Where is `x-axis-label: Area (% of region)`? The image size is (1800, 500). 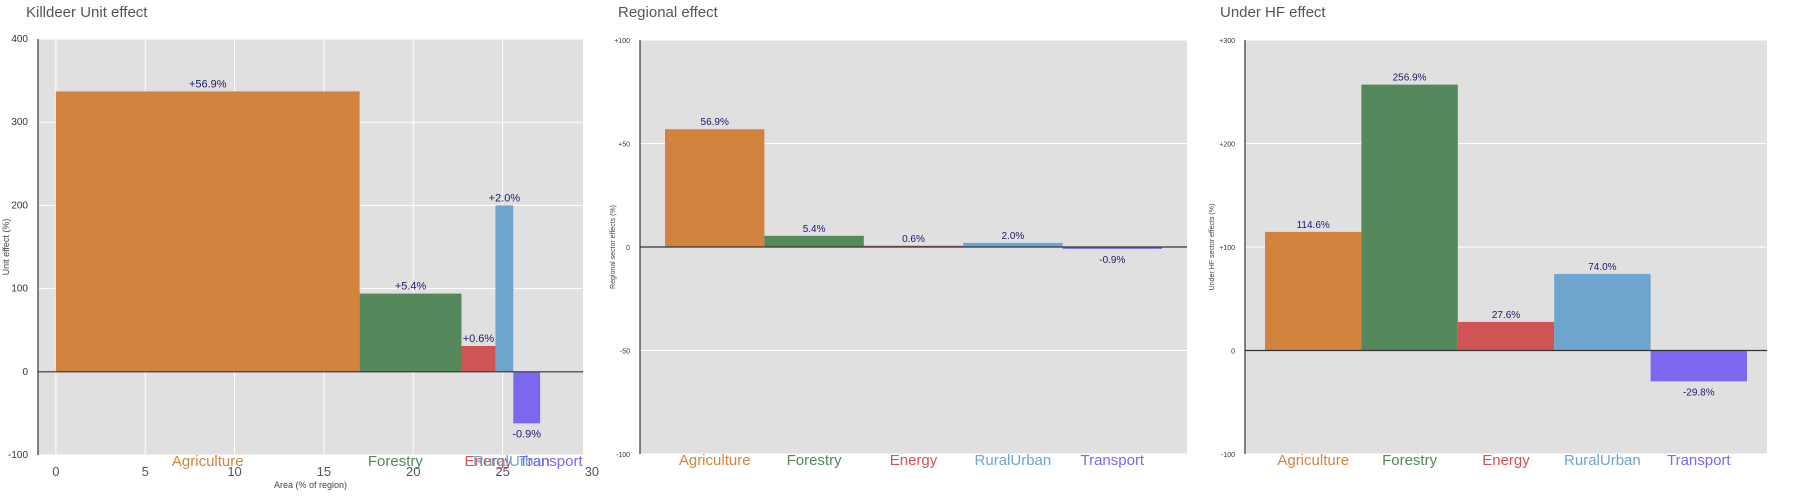
x-axis-label: Area (% of region) is located at coordinates (310, 485).